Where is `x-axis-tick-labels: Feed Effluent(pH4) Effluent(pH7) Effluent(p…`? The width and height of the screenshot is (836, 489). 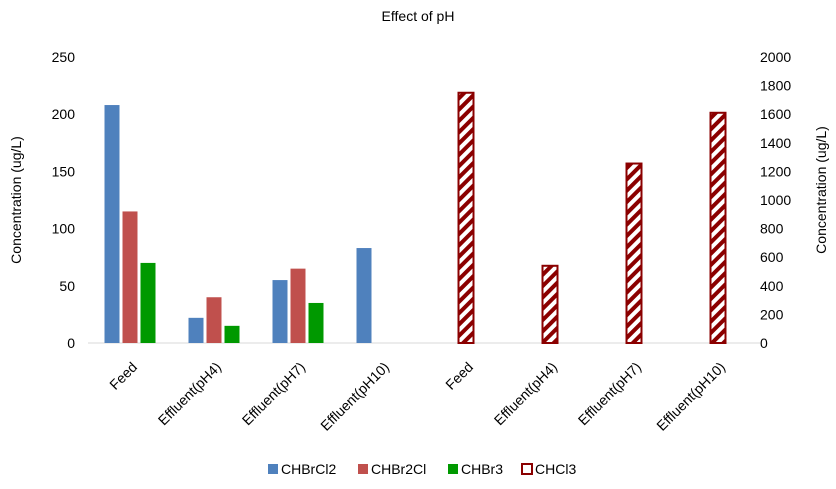 x-axis-tick-labels: Feed Effluent(pH4) Effluent(pH7) Effluent(p… is located at coordinates (417, 396).